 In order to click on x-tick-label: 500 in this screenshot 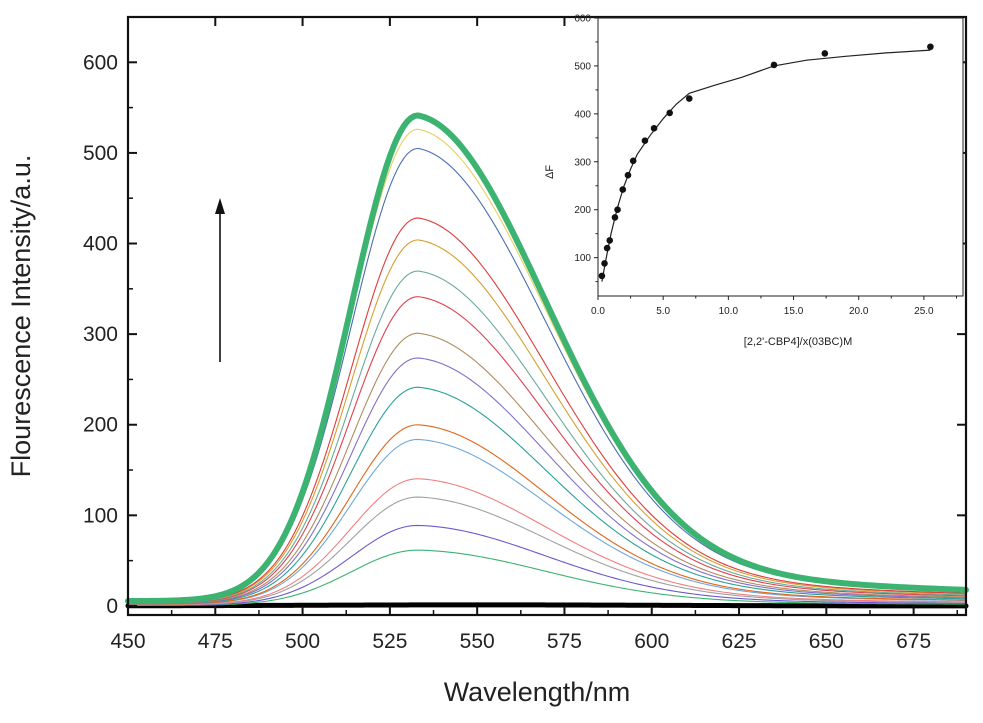, I will do `click(302, 641)`.